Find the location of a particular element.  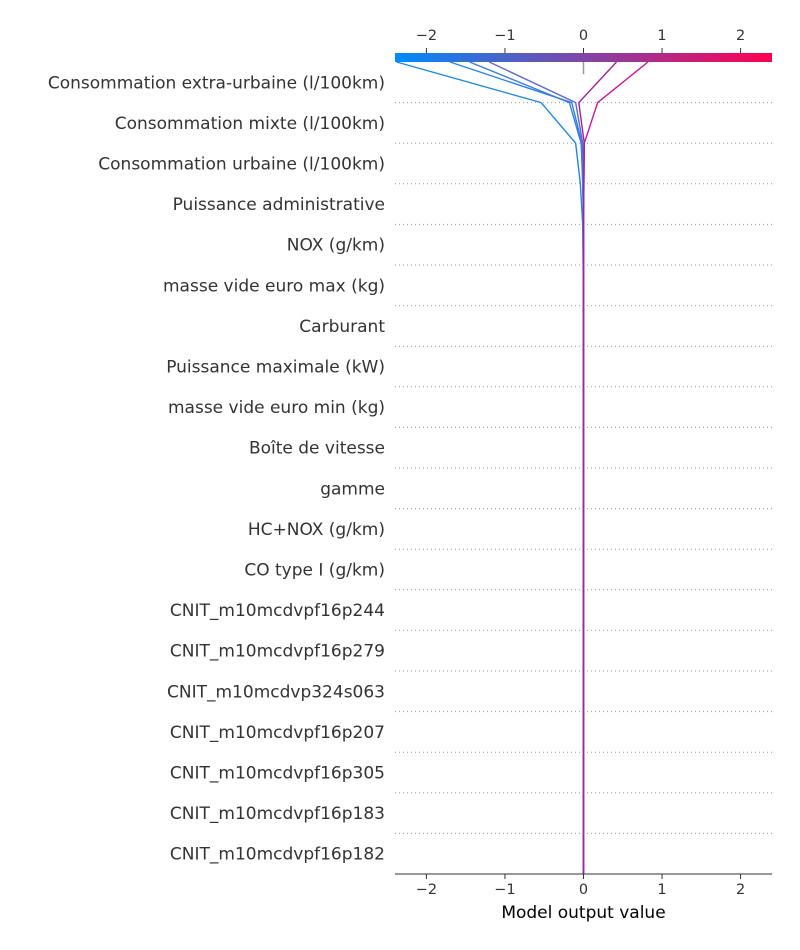

bottom-tick-label: 0 is located at coordinates (583, 890).